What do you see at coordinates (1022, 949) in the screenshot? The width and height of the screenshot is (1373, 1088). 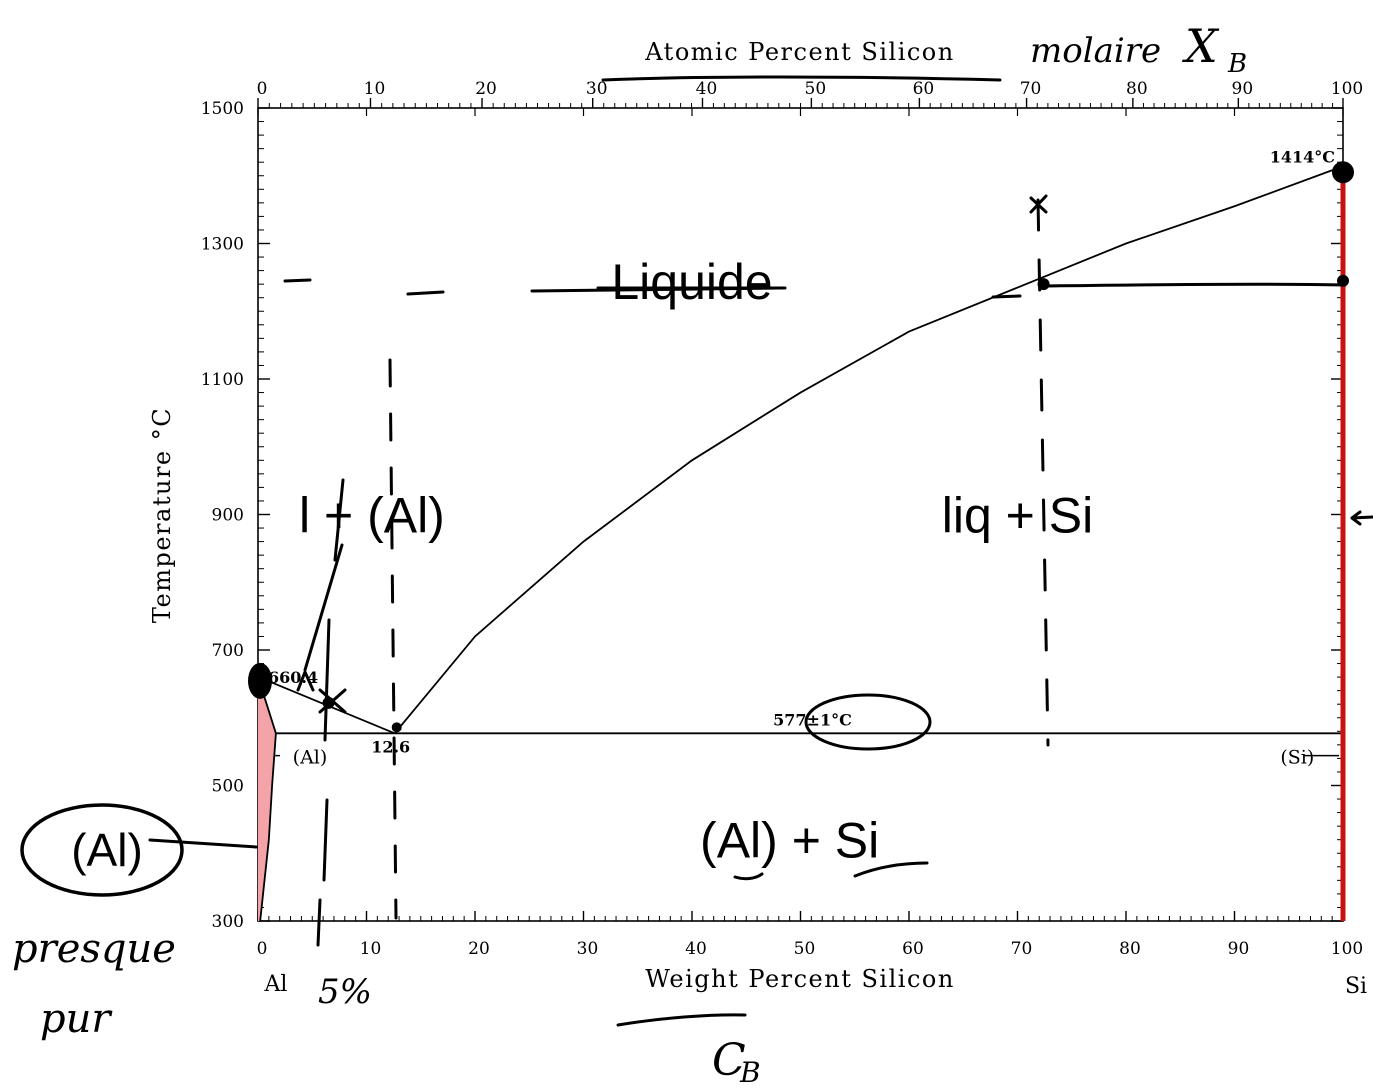 I see `bottom-tick-label: 70` at bounding box center [1022, 949].